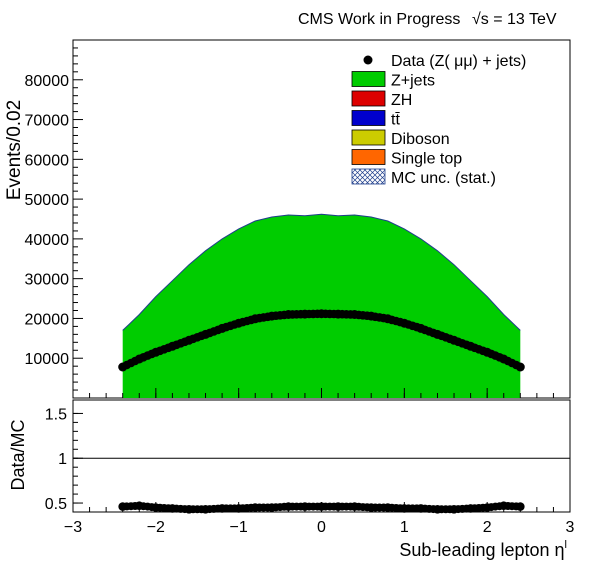 This screenshot has height=572, width=596. I want to click on legend-label: Single top, so click(426, 159).